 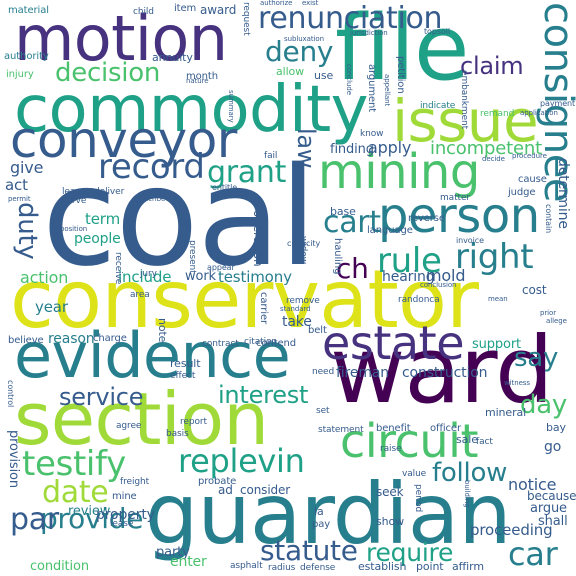 What do you see at coordinates (492, 66) in the screenshot?
I see `word-claim: claim` at bounding box center [492, 66].